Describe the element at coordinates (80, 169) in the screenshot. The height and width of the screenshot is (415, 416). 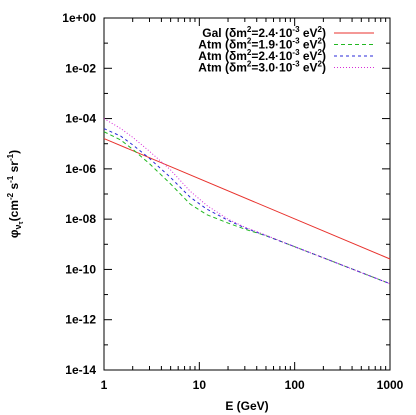
I see `y-tick-label: 1e-06` at that location.